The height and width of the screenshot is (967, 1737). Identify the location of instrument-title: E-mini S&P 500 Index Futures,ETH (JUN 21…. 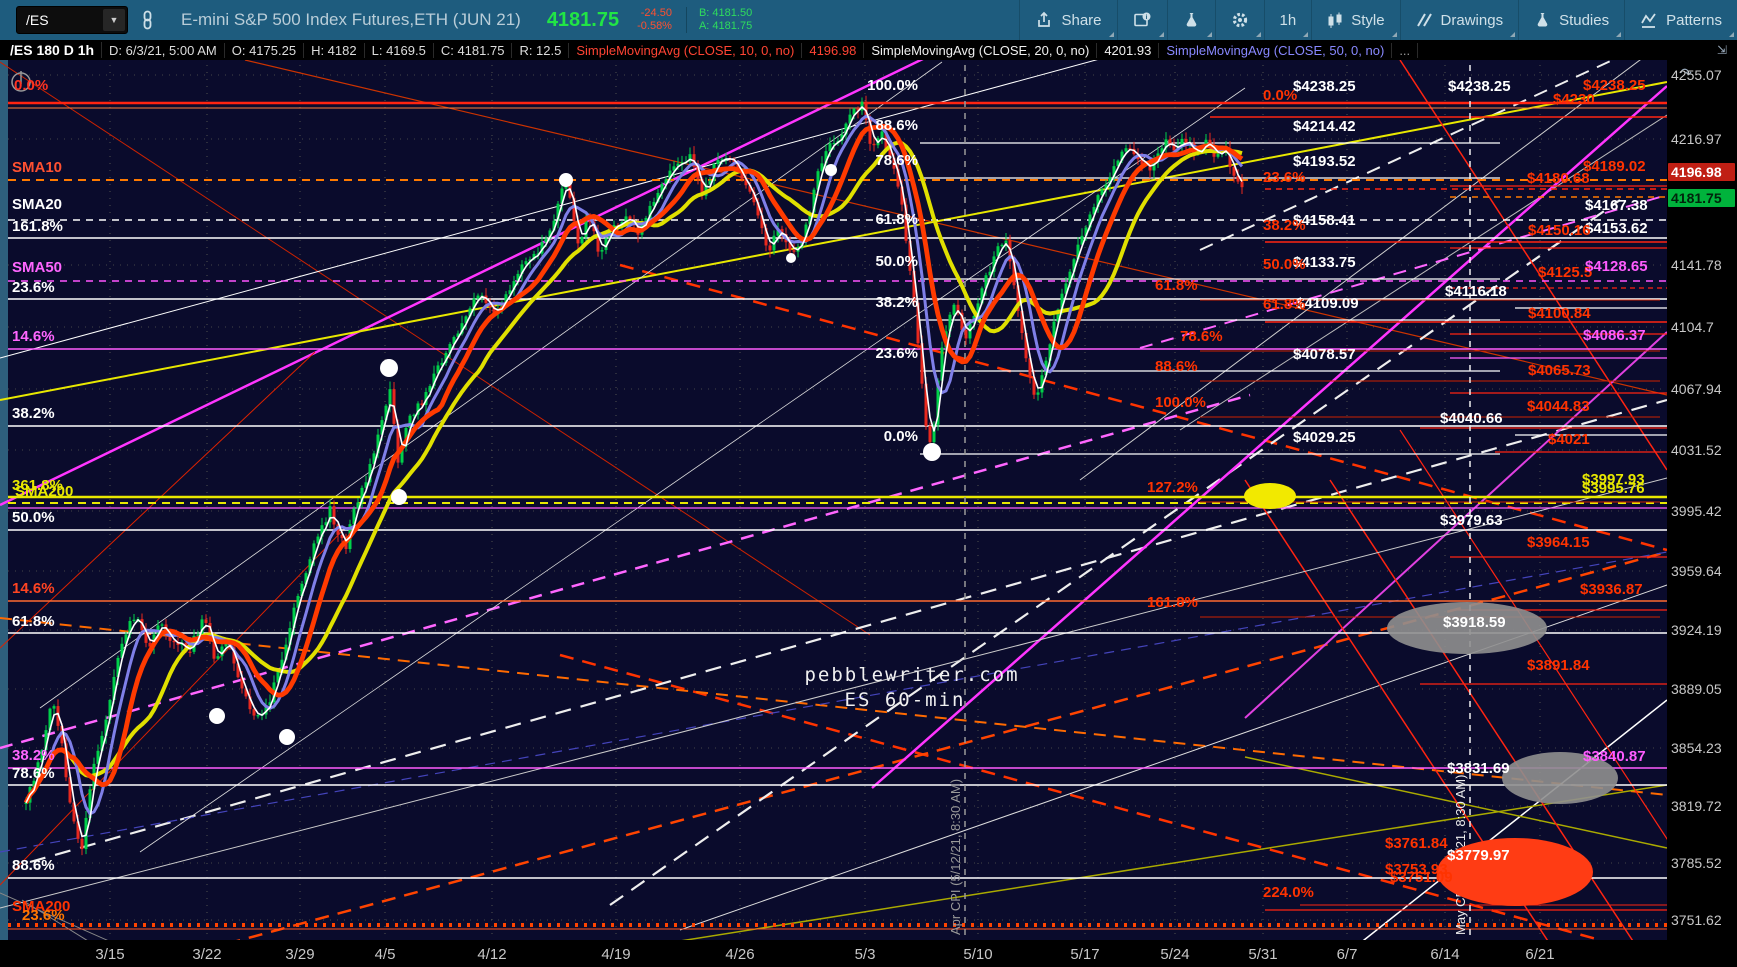
(351, 19).